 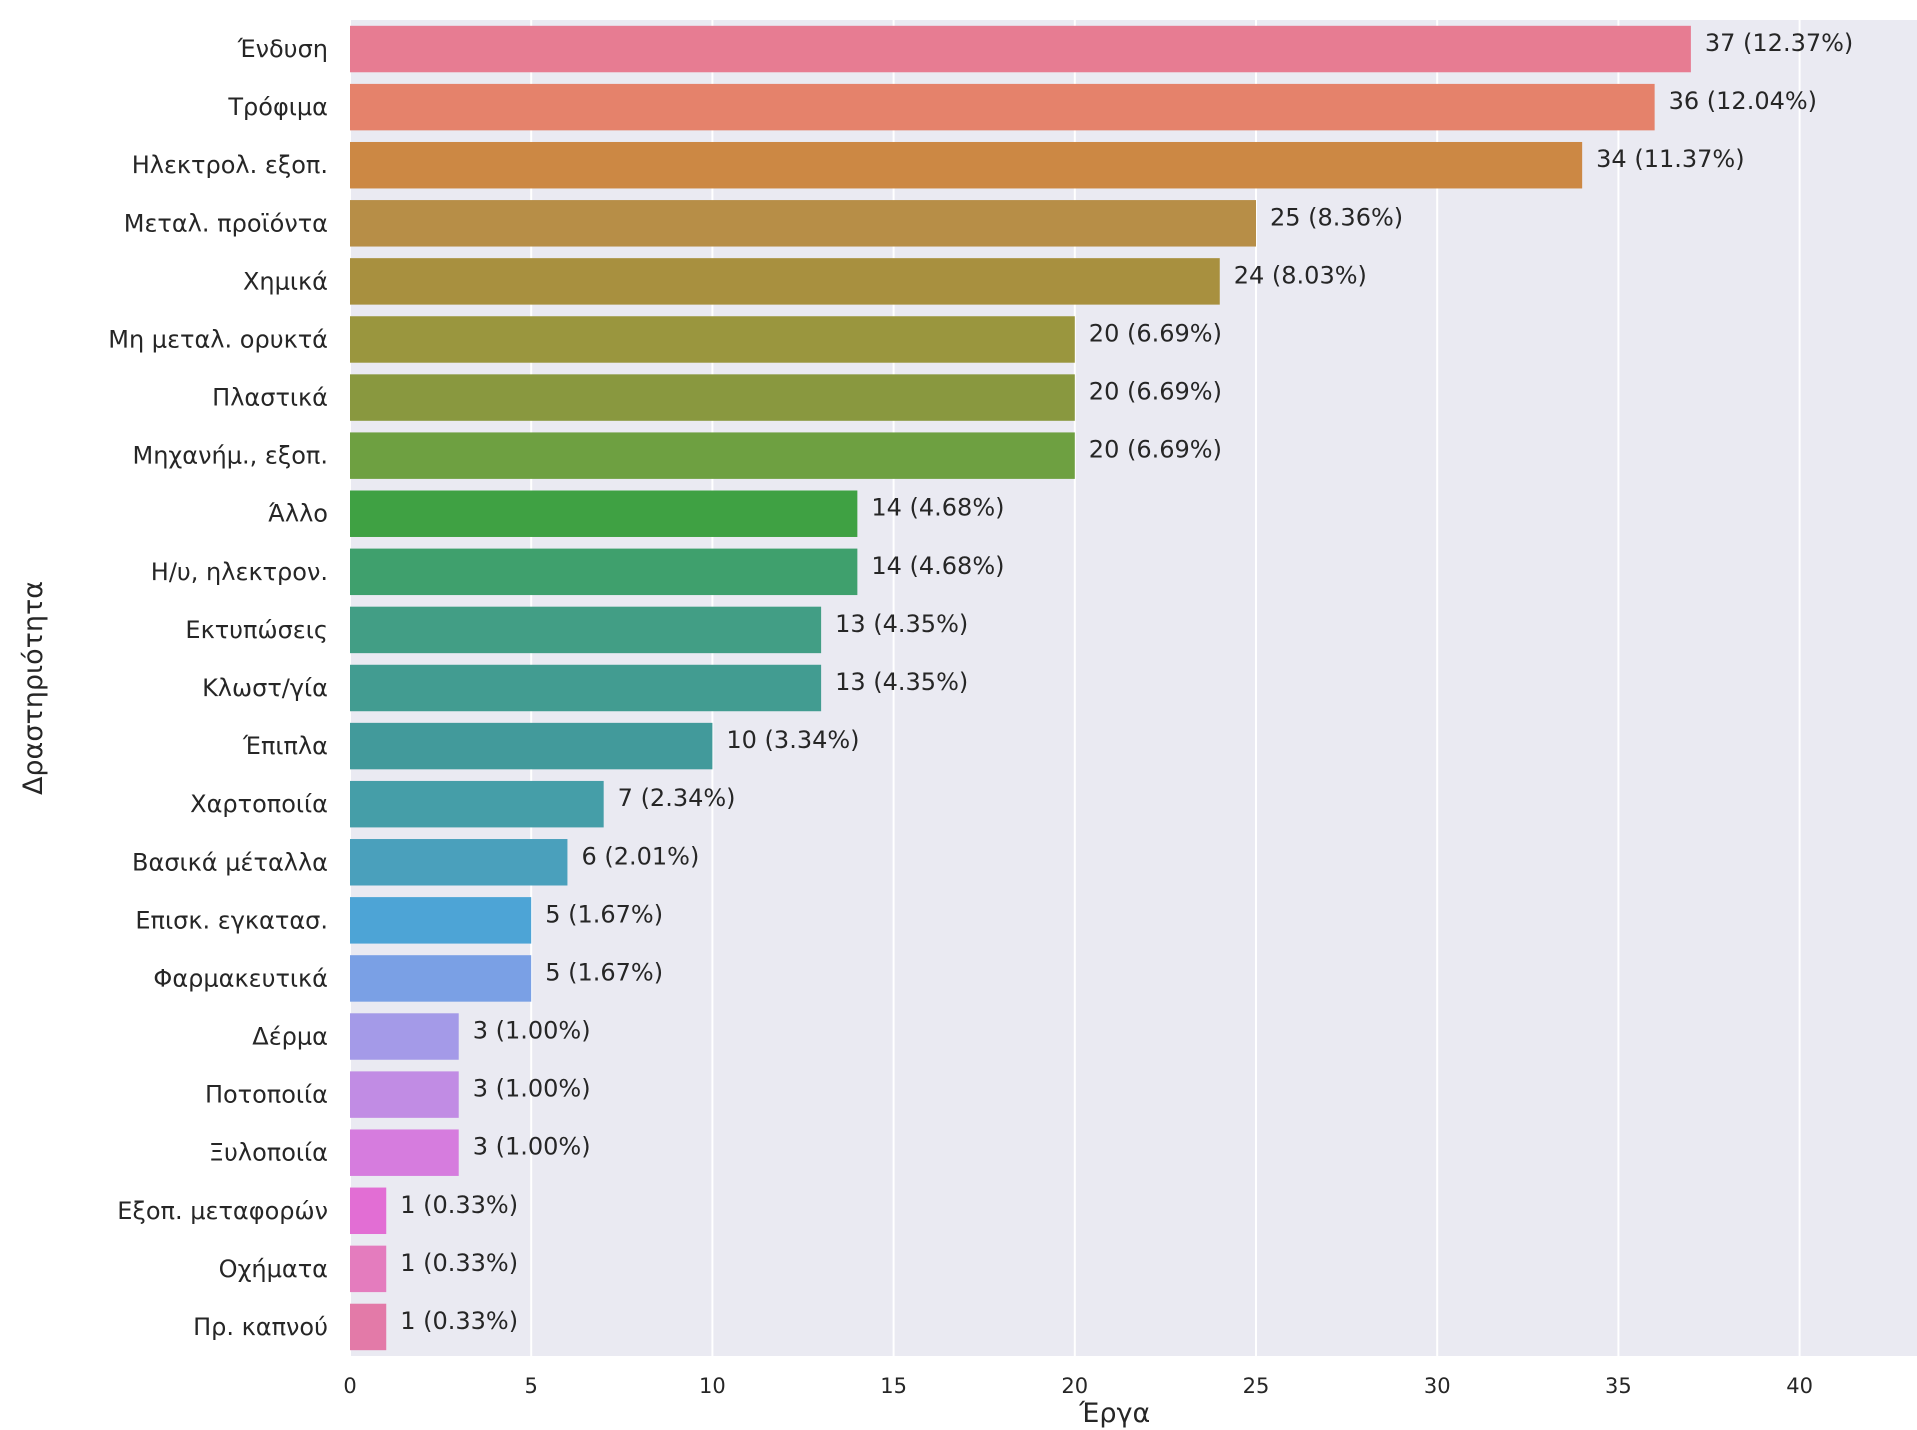 What do you see at coordinates (1114, 1413) in the screenshot?
I see `x-axis-title: Έργα` at bounding box center [1114, 1413].